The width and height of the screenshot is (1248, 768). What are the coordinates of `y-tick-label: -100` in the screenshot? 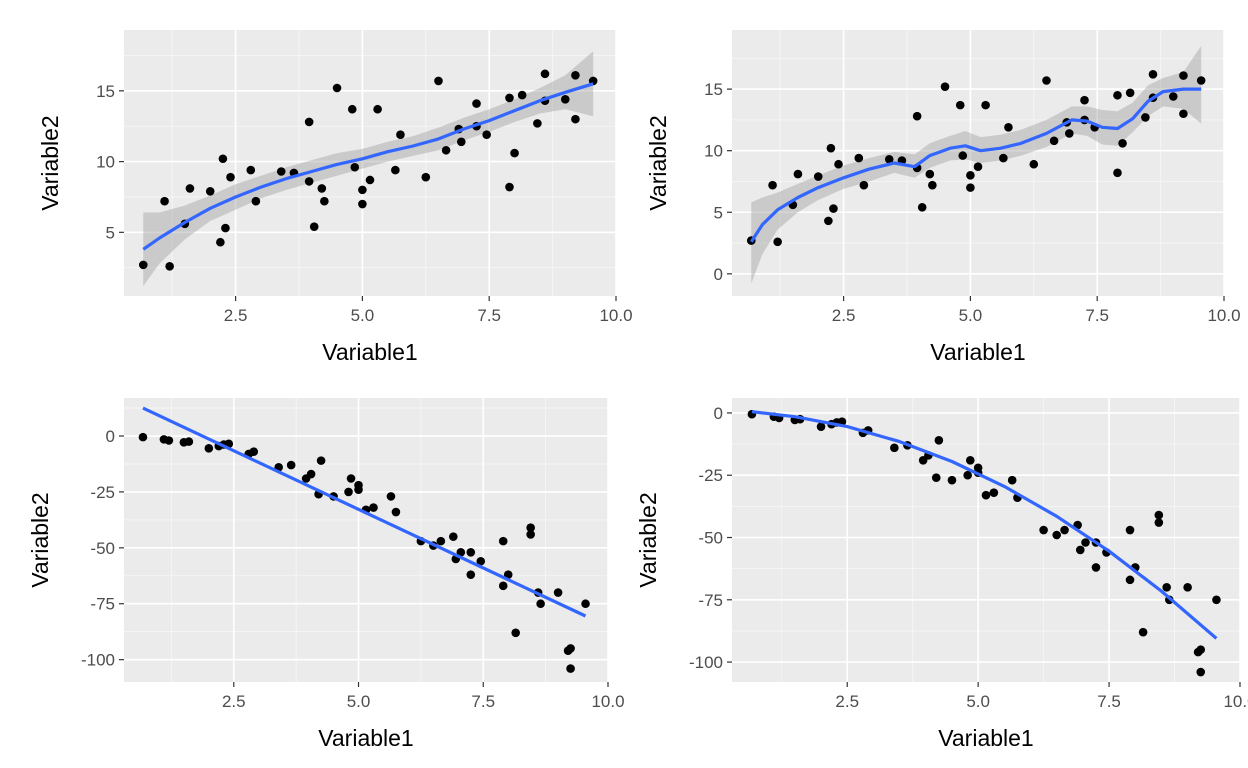 It's located at (98, 660).